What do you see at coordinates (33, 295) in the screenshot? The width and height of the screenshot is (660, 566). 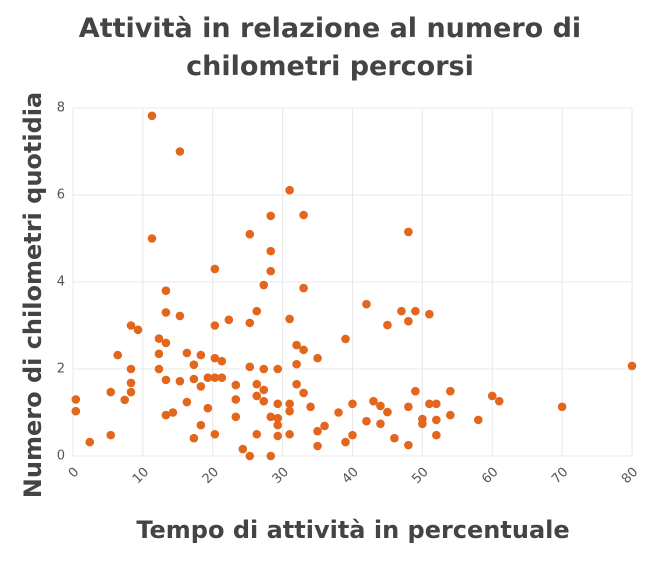 I see `y-axis-label: Numero di chilometri quotidia` at bounding box center [33, 295].